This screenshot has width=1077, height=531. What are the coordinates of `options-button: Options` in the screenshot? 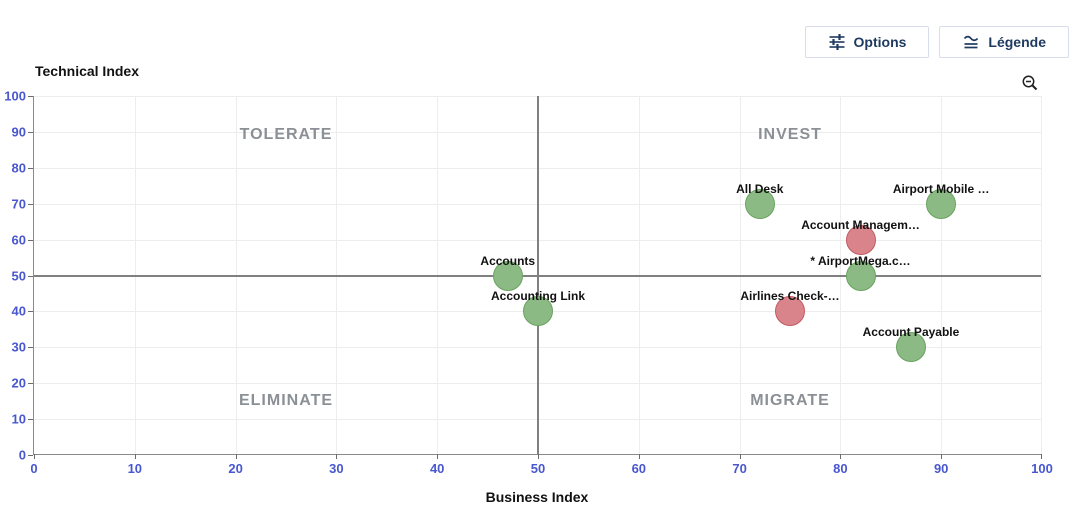 It's located at (867, 42).